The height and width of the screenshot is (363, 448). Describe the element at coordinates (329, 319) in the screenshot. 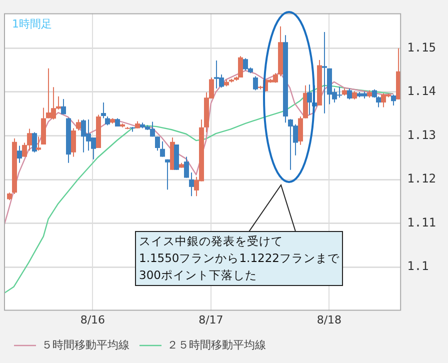

I see `x-tick-label: 8/18` at that location.